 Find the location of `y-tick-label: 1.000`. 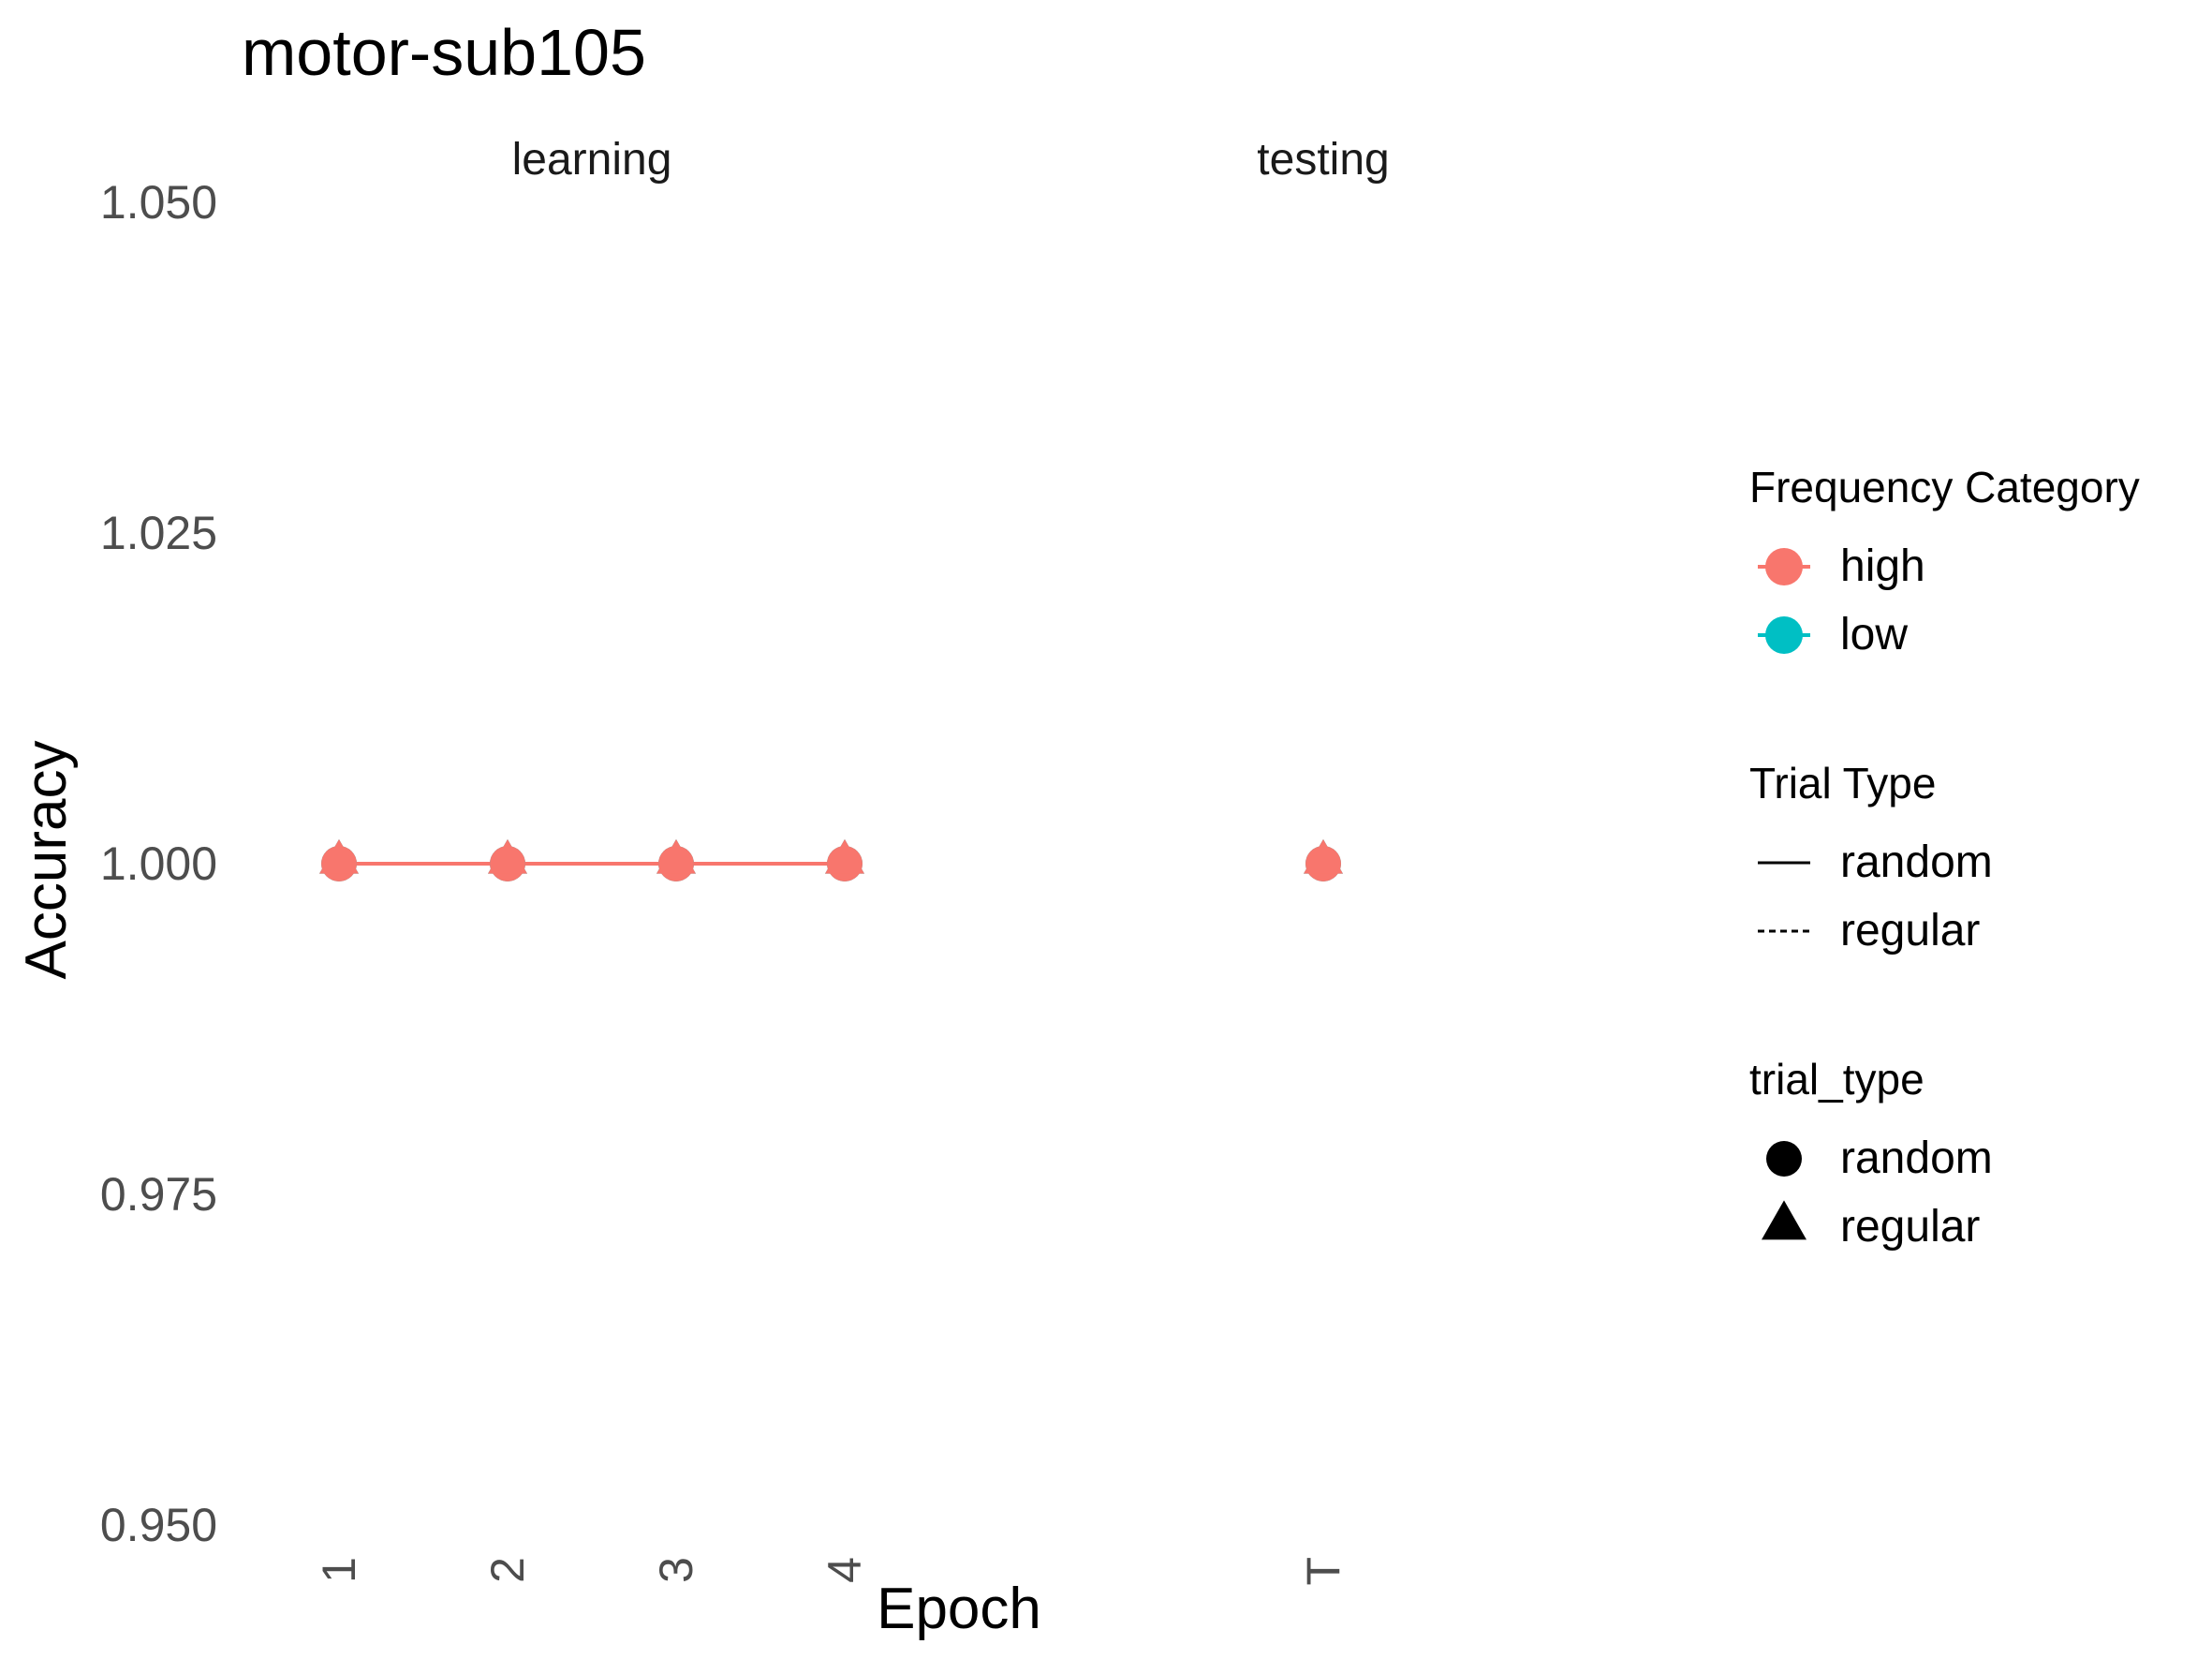

y-tick-label: 1.000 is located at coordinates (158, 864).